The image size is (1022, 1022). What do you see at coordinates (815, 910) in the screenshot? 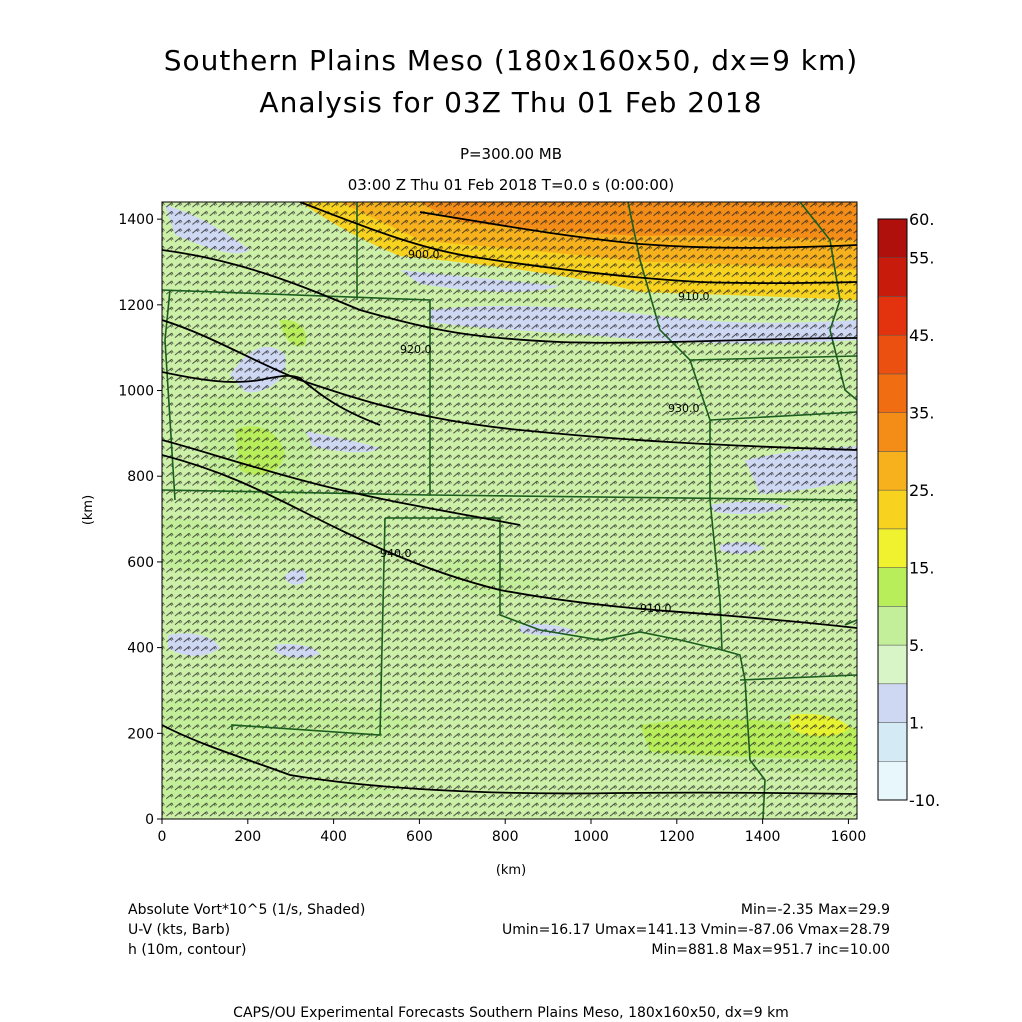
I see `legend-shaded-range: Min=-2.35 Max=29.9` at bounding box center [815, 910].